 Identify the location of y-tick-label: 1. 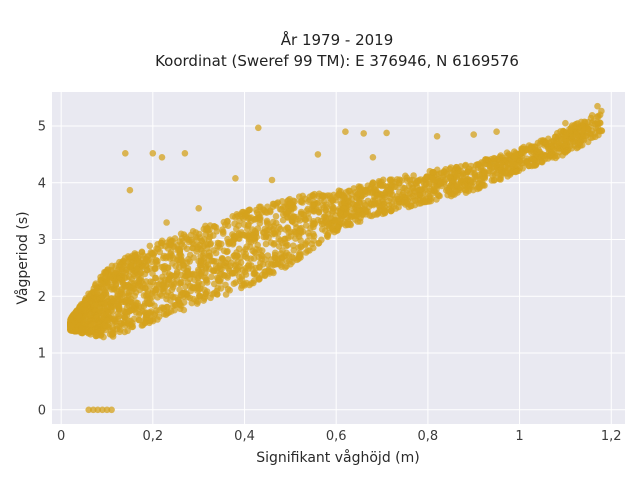
(42, 354).